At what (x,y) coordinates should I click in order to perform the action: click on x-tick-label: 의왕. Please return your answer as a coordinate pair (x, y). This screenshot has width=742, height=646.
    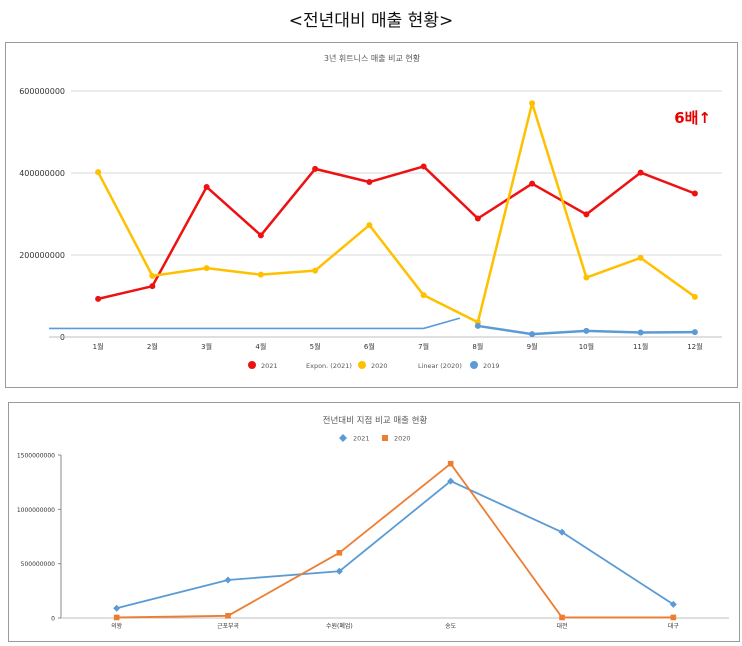
    Looking at the image, I should click on (117, 626).